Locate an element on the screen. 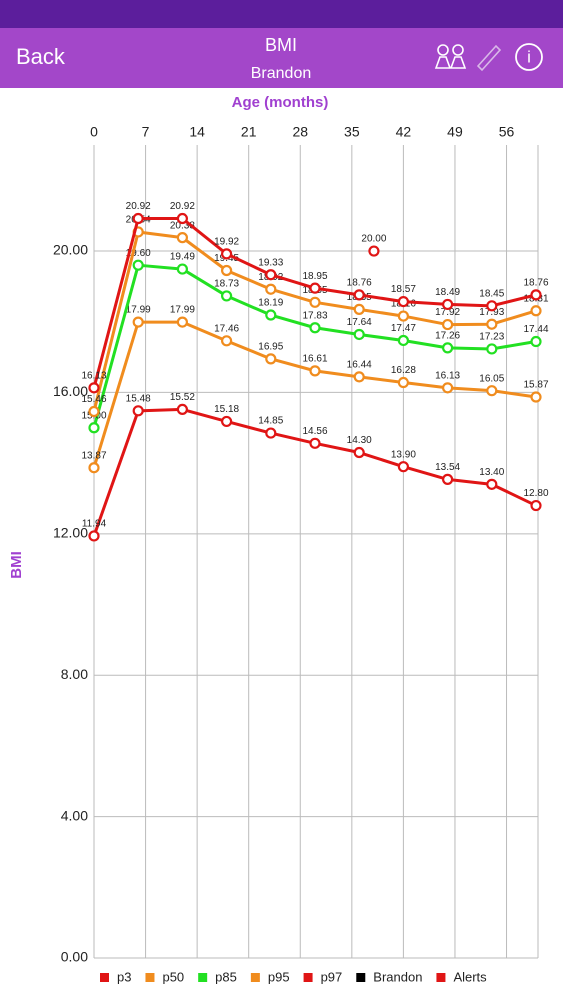 The width and height of the screenshot is (563, 1000). data-label: 17.44 is located at coordinates (535, 329).